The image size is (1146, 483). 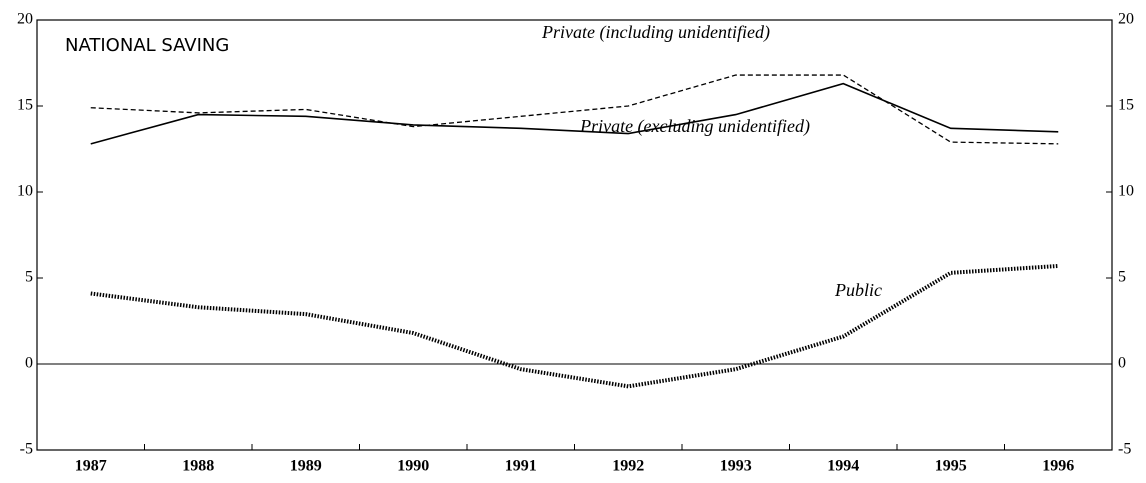 I want to click on x-tick-label: 1994, so click(x=843, y=466).